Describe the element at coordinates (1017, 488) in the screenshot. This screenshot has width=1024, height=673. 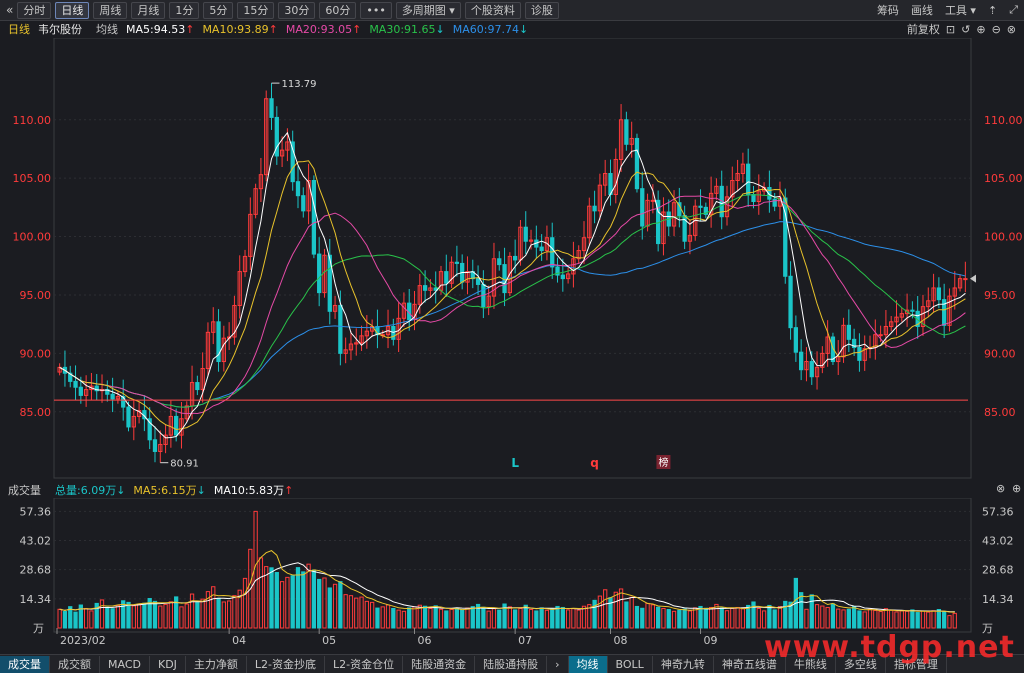
I see `plus-circle-icon: ⊕` at that location.